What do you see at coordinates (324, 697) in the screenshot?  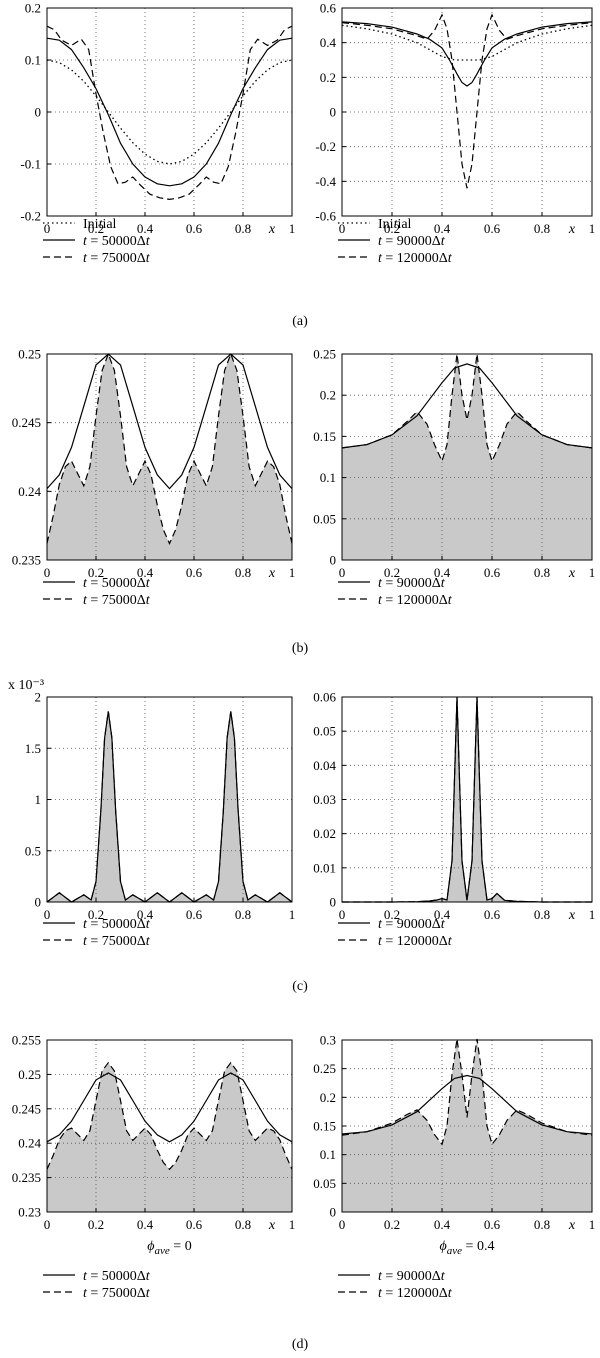 I see `y-tick-label: 0.06` at bounding box center [324, 697].